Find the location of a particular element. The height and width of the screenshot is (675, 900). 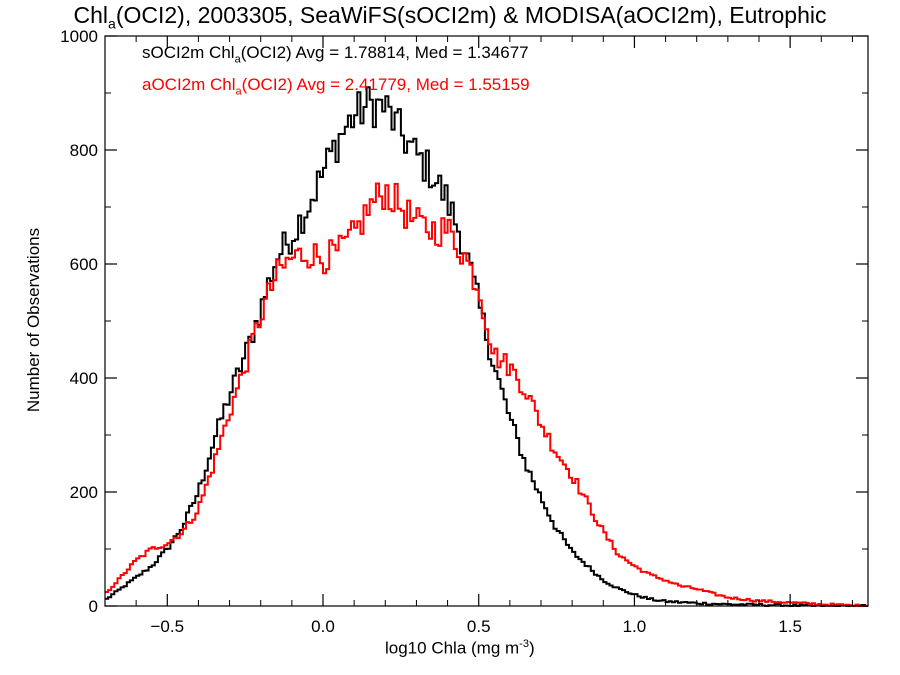

y-tick-label: 600 is located at coordinates (84, 264).